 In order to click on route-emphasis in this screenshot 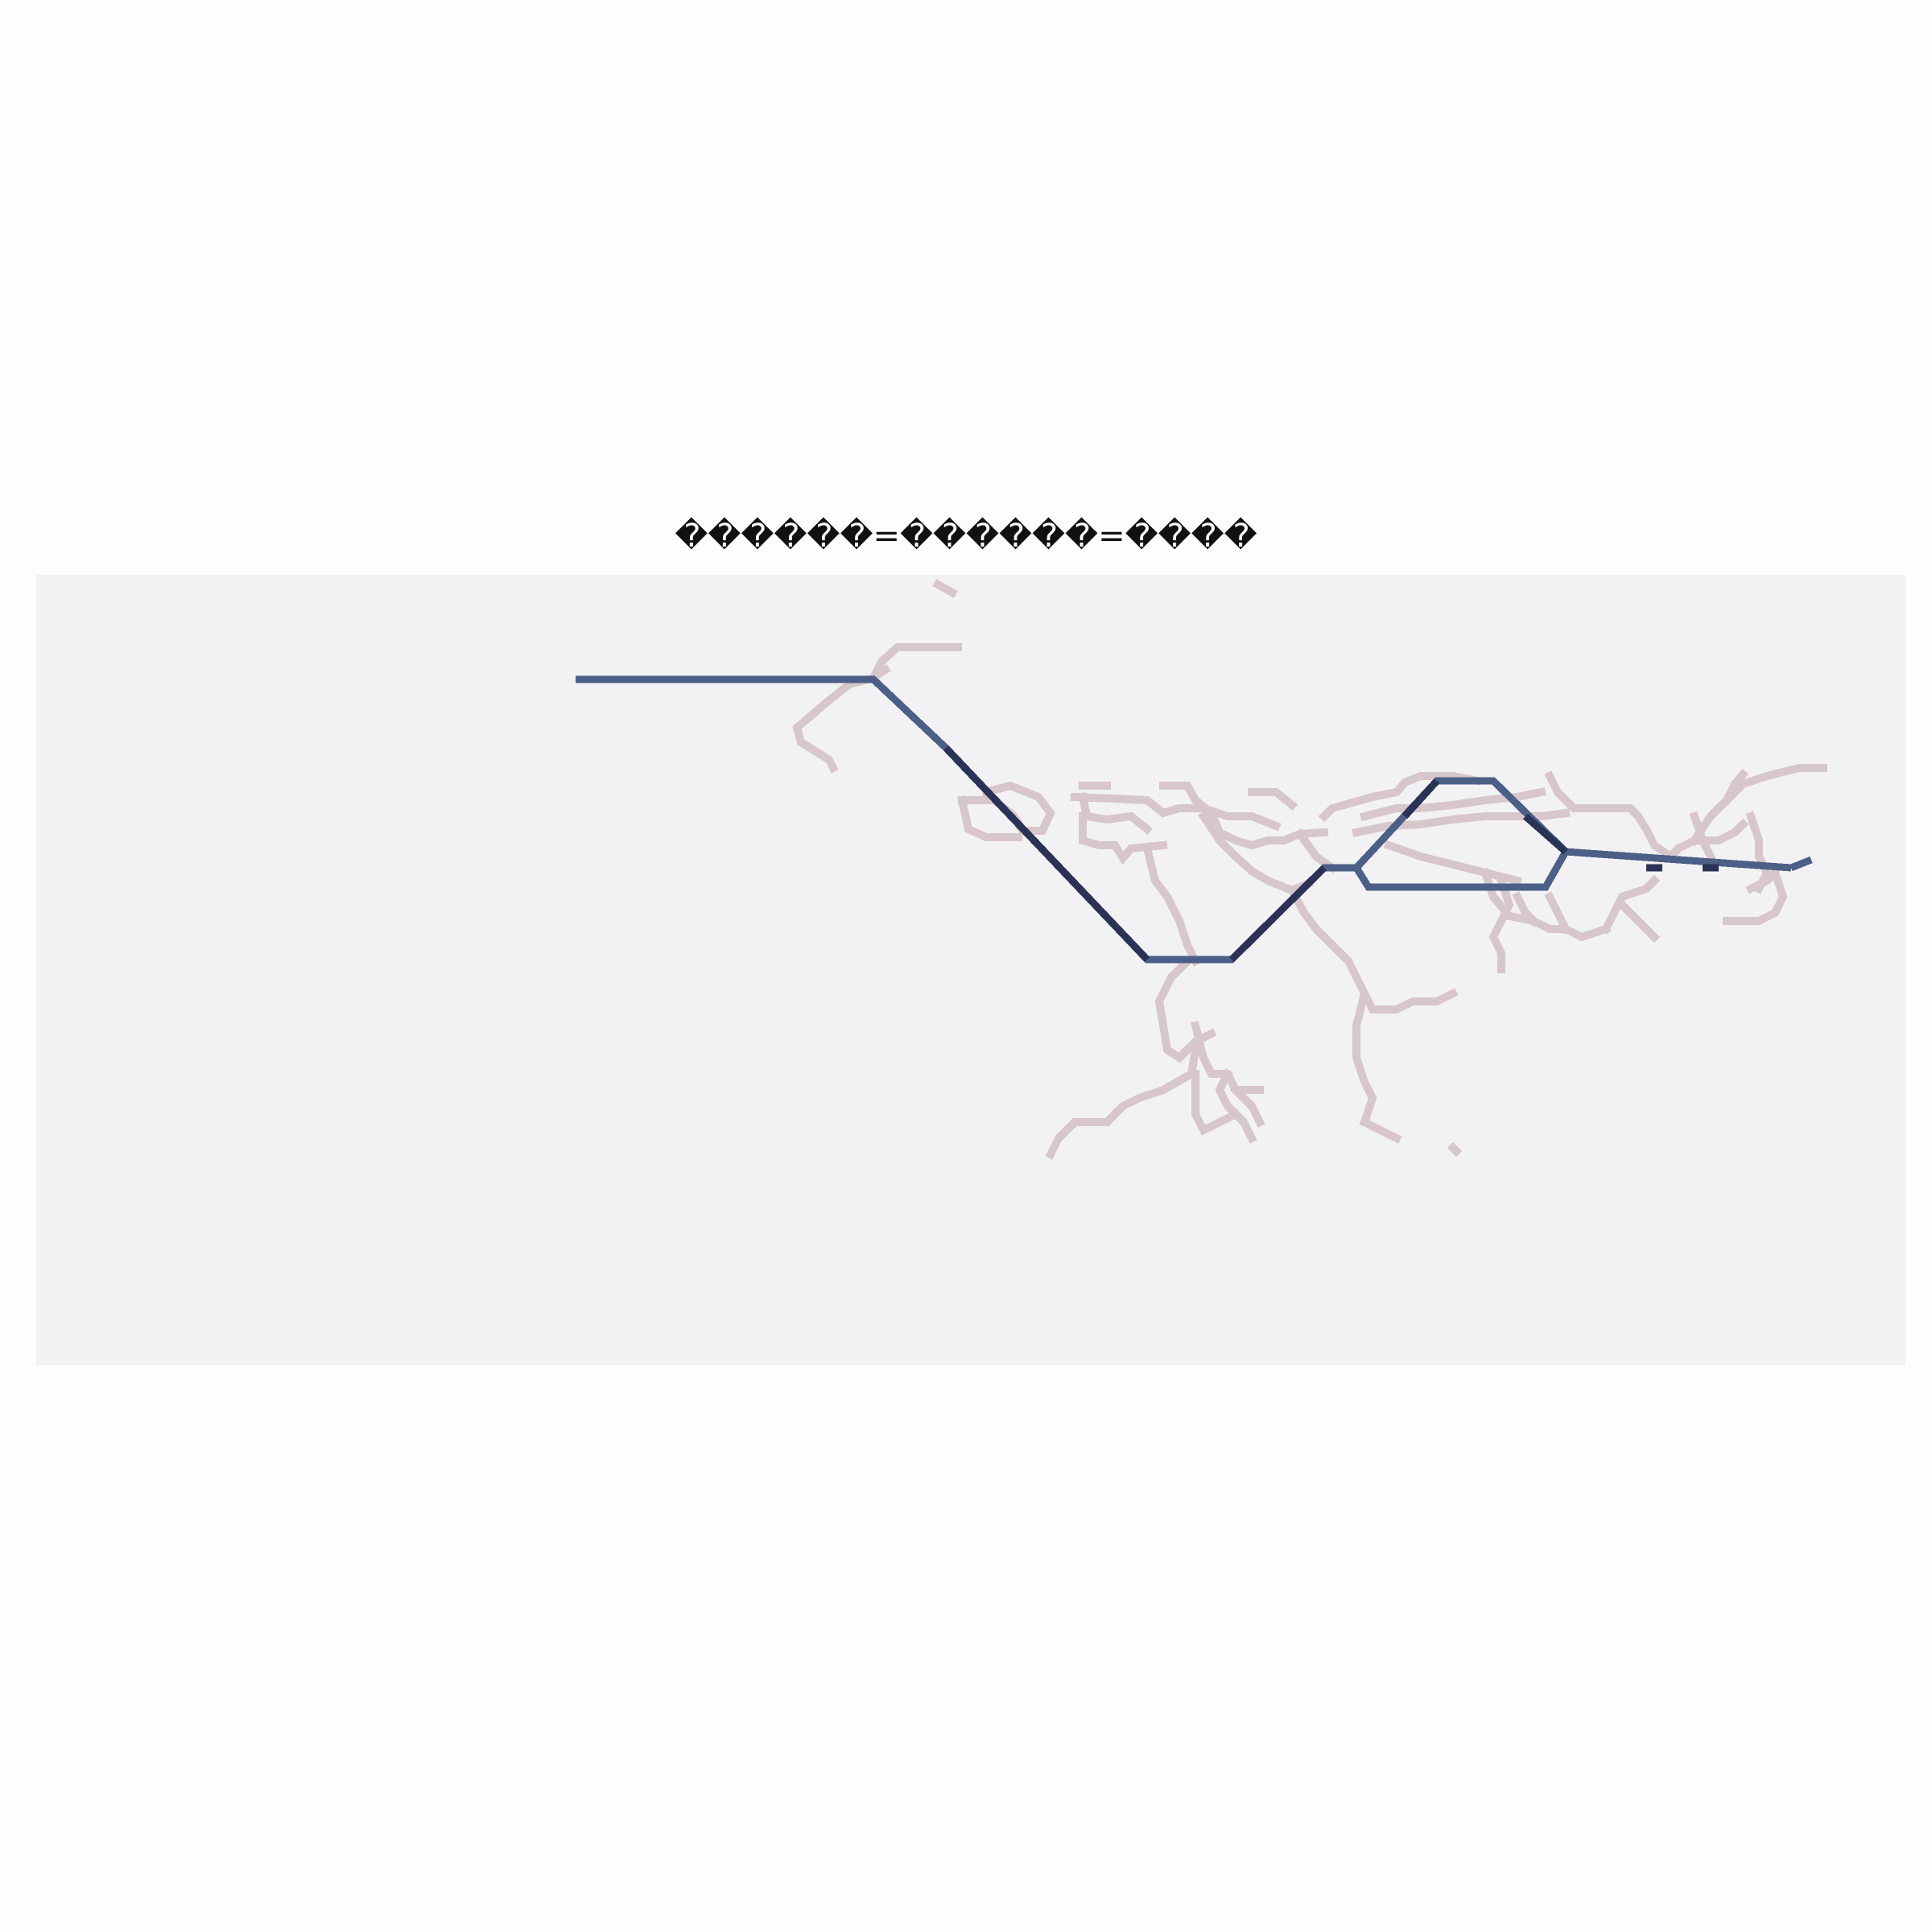, I will do `click(1331, 854)`.